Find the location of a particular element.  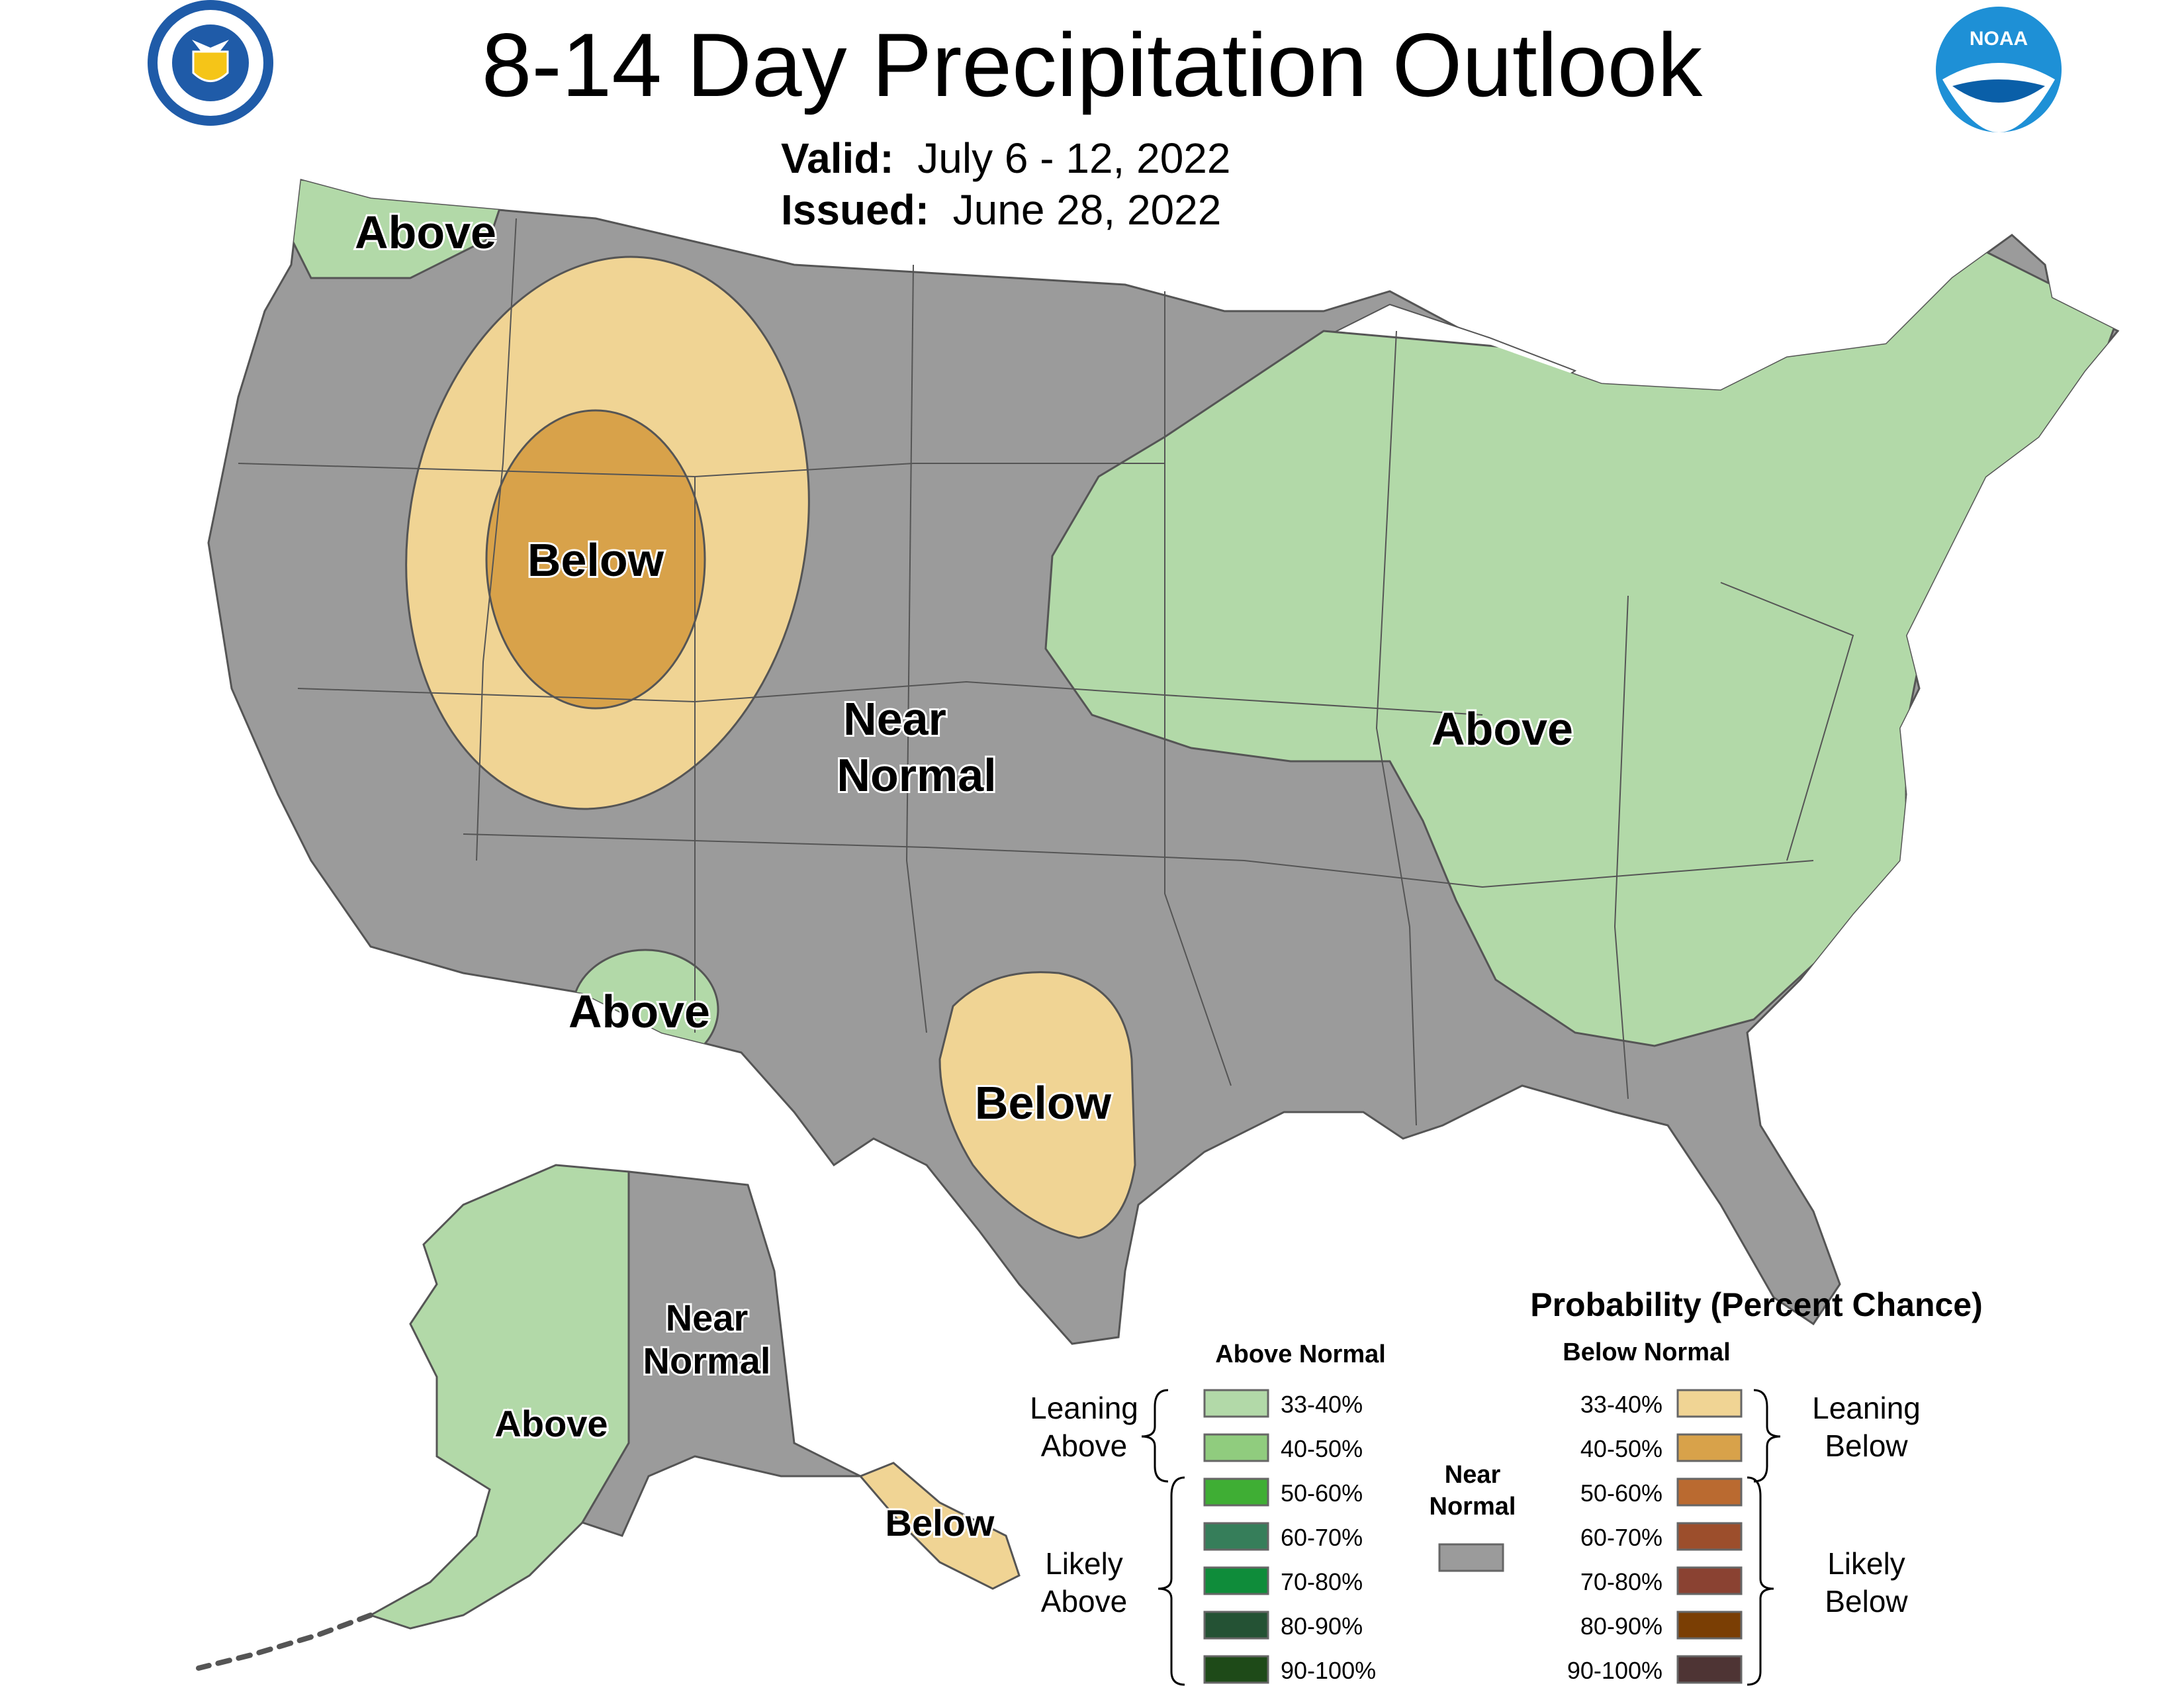

aleutian-chain is located at coordinates (284, 1642).